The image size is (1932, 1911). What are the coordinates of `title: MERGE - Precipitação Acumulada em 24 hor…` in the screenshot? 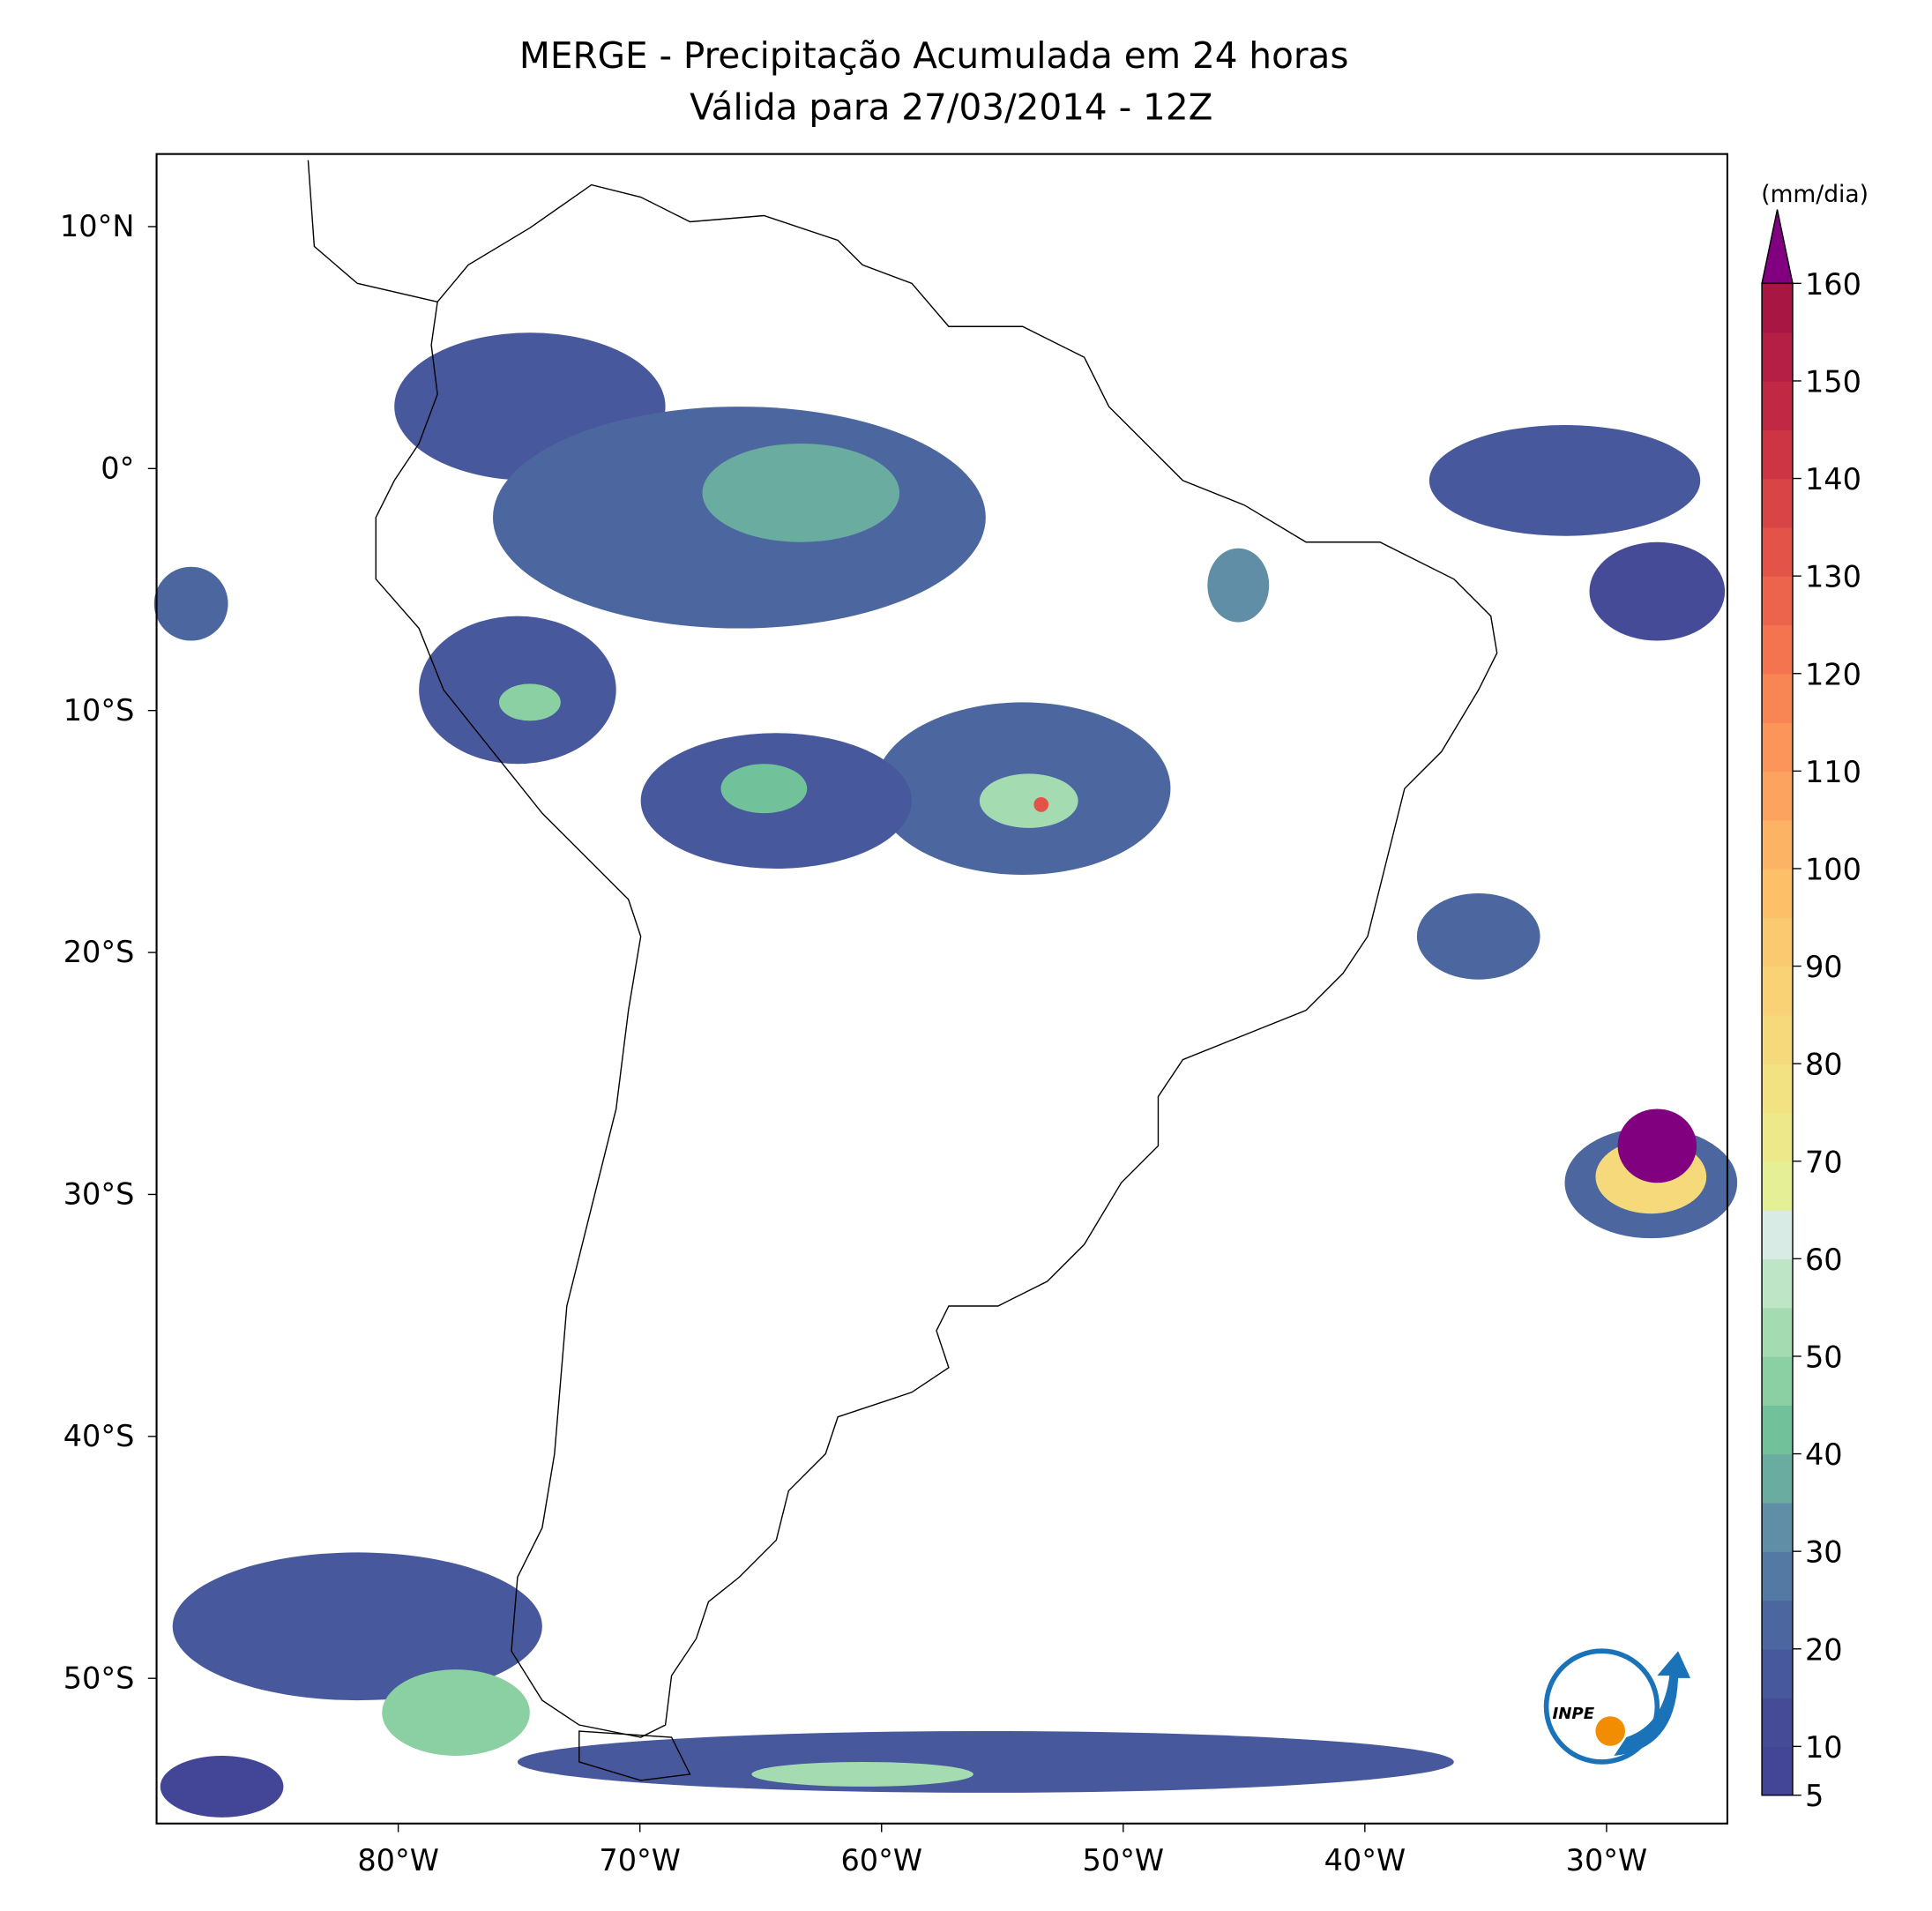 It's located at (933, 56).